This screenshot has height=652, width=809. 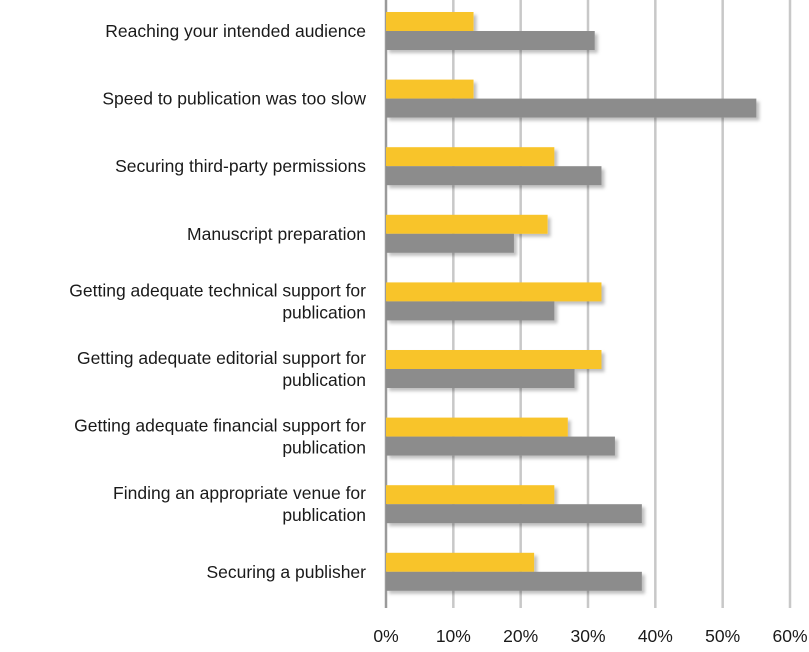 I want to click on category-label: Speed to publication was too slow, so click(x=234, y=99).